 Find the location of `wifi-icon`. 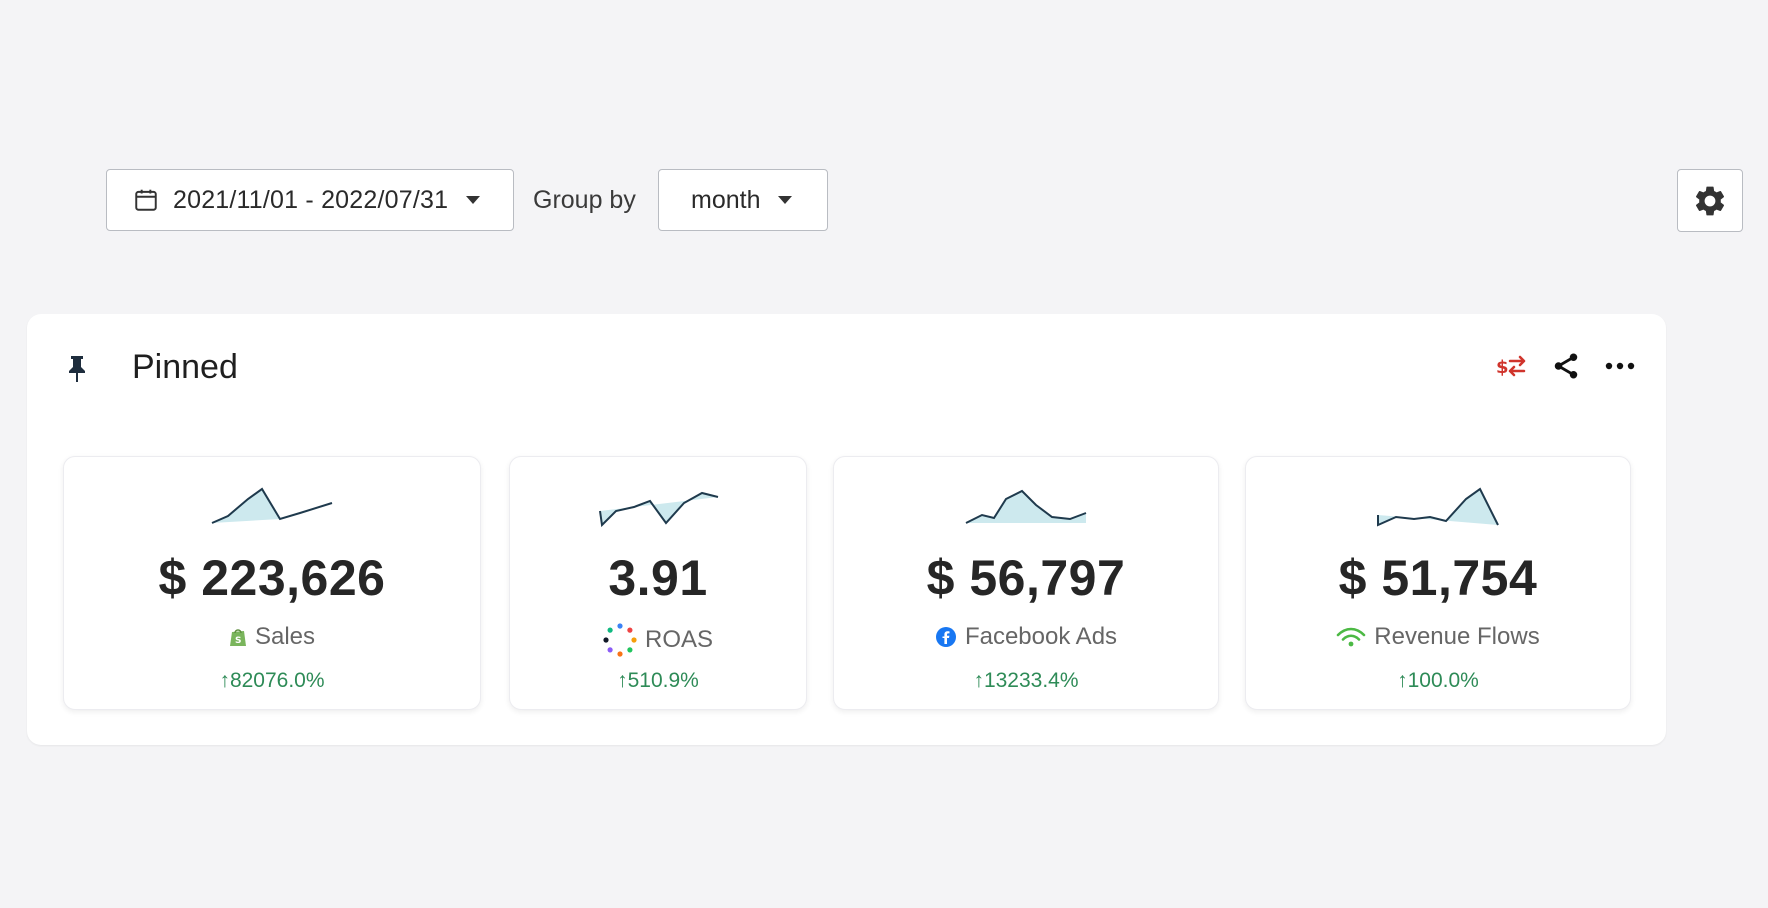

wifi-icon is located at coordinates (1351, 637).